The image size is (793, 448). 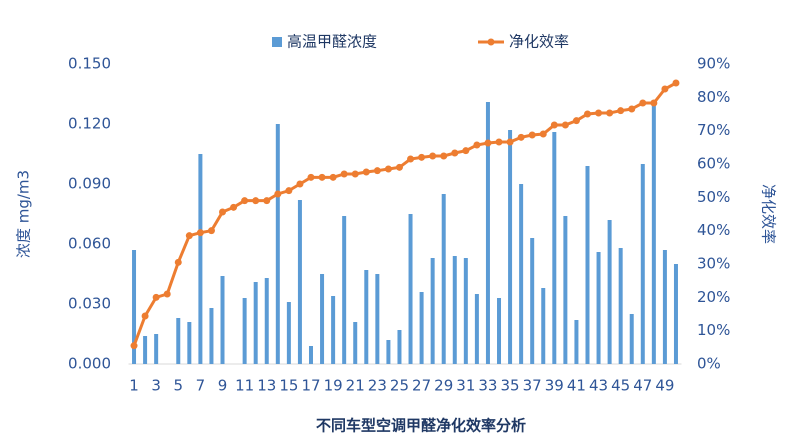 What do you see at coordinates (713, 297) in the screenshot?
I see `y2-tick-label: 20%` at bounding box center [713, 297].